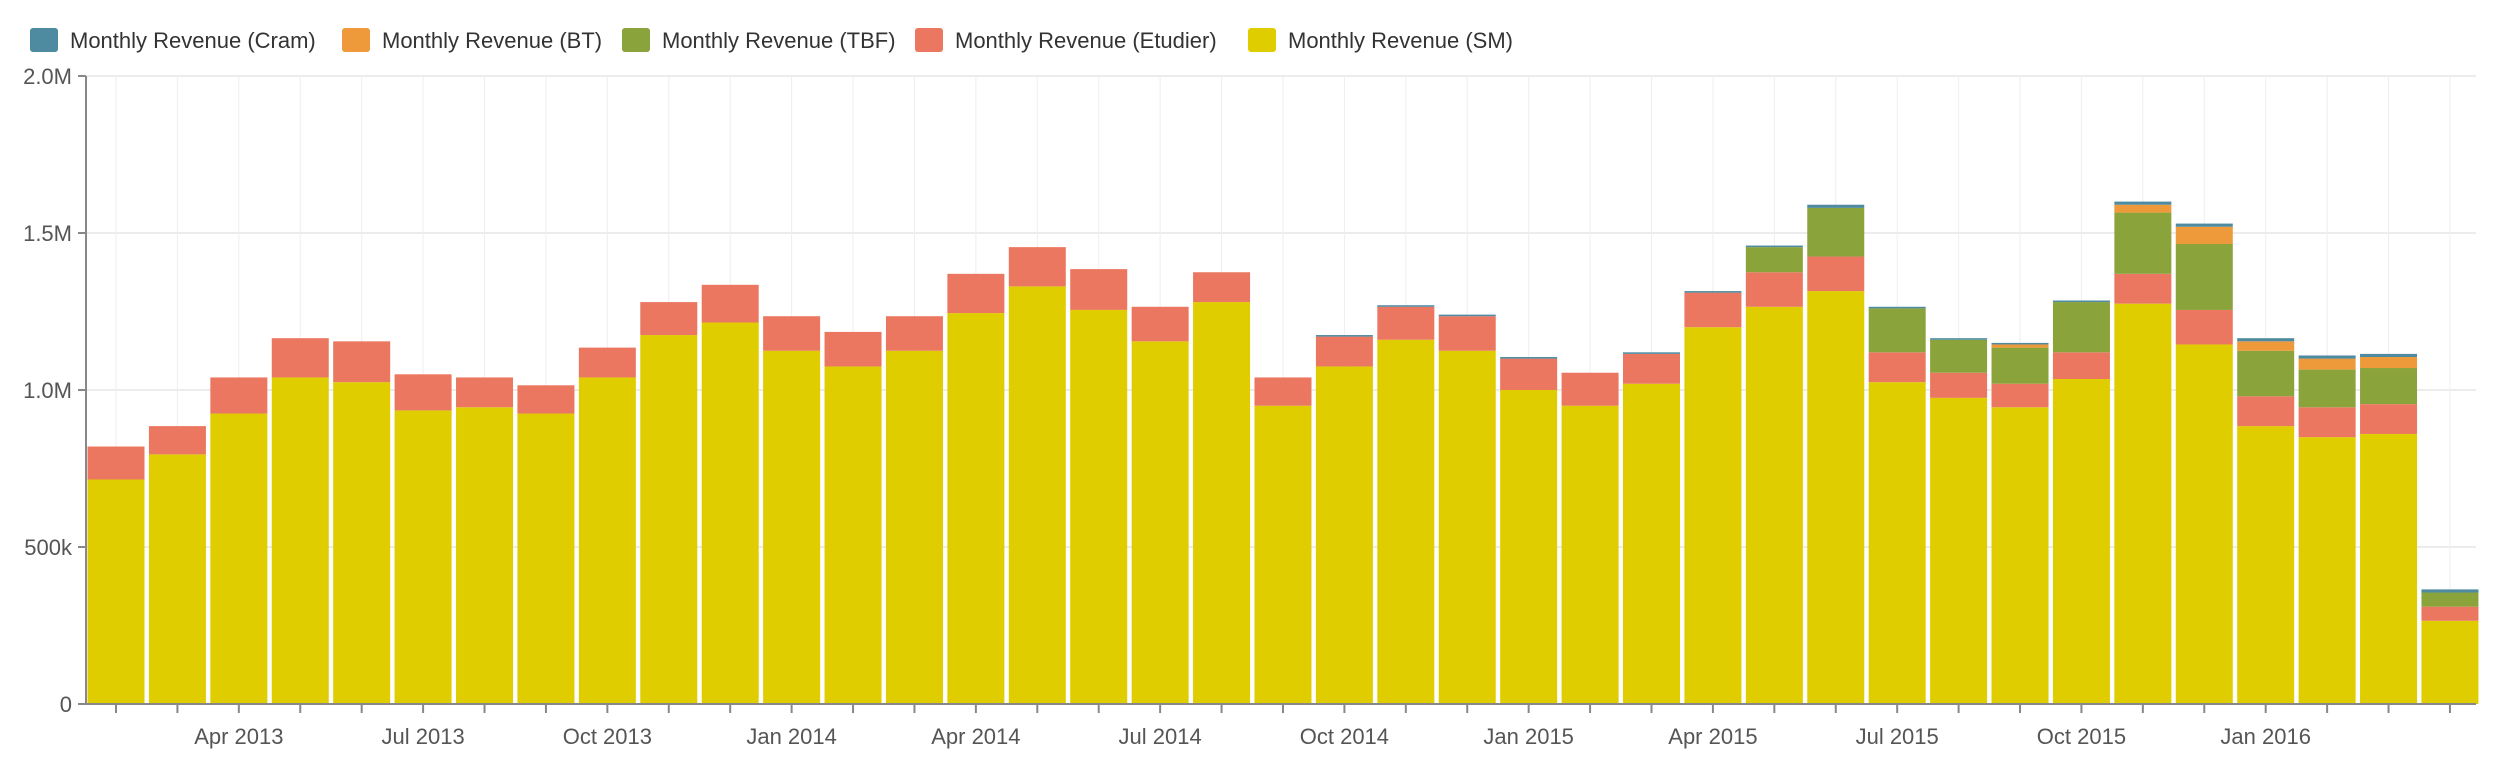 The image size is (2500, 764). I want to click on legend-label: Monthly Revenue (BT), so click(492, 40).